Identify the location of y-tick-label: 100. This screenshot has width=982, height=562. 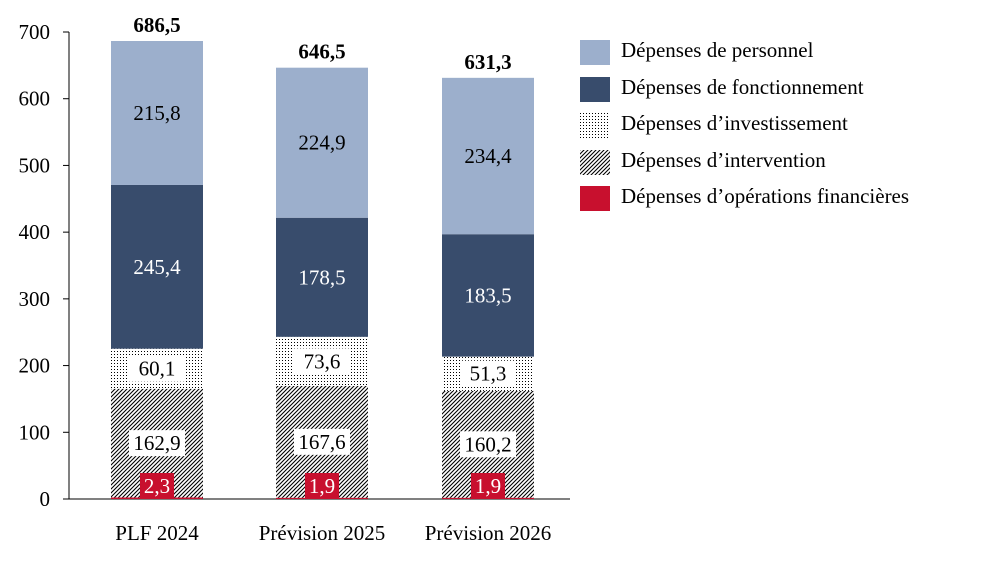
(35, 432).